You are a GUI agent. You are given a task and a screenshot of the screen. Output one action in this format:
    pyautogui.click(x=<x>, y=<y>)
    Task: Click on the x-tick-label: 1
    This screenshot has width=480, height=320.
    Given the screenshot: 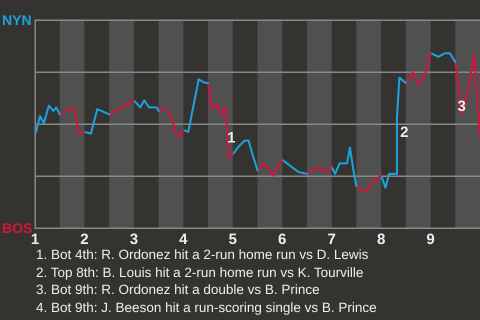 What is the action you would take?
    pyautogui.click(x=35, y=239)
    